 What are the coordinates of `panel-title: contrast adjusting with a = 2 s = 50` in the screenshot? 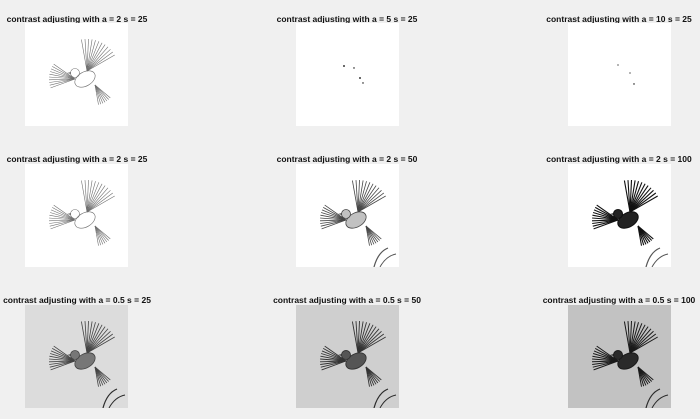 It's located at (347, 159).